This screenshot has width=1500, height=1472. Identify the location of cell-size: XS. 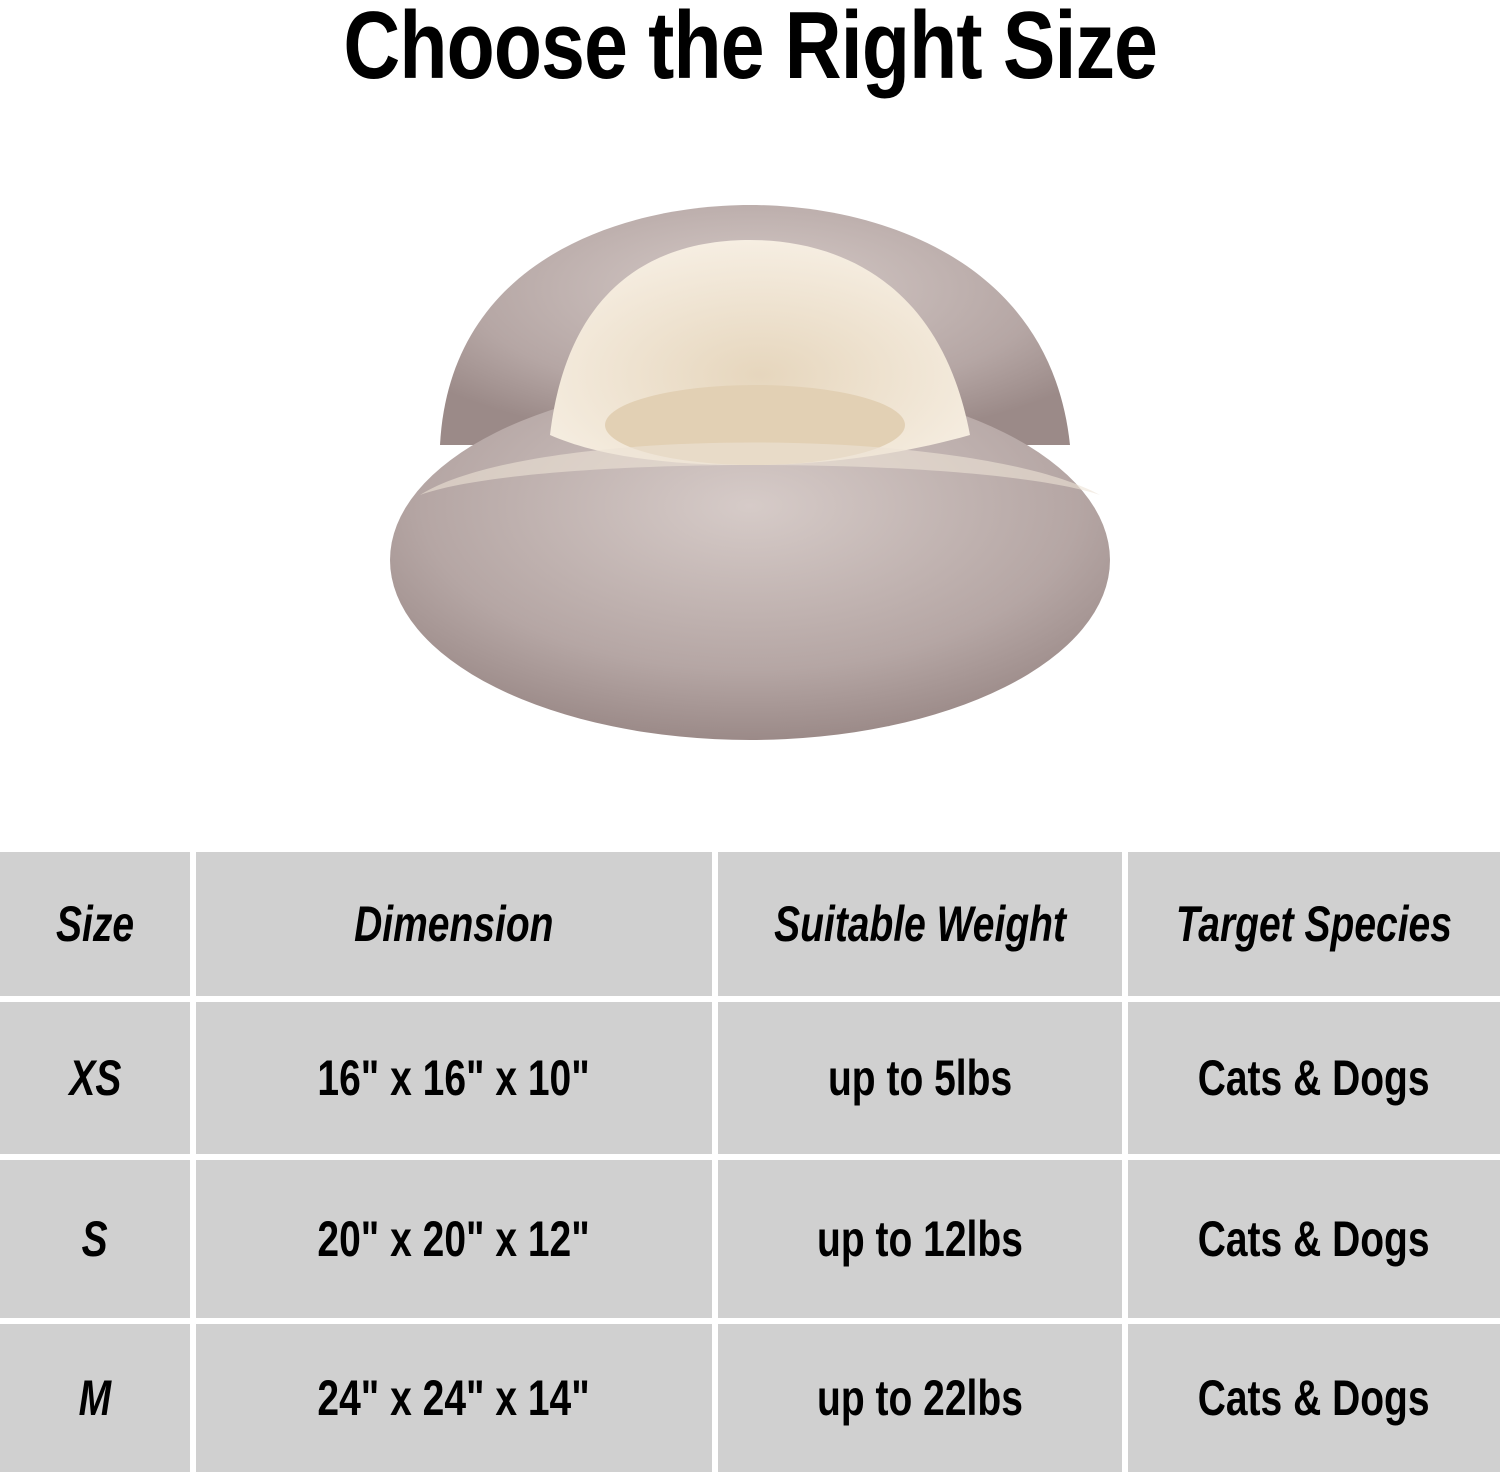
(95, 1078).